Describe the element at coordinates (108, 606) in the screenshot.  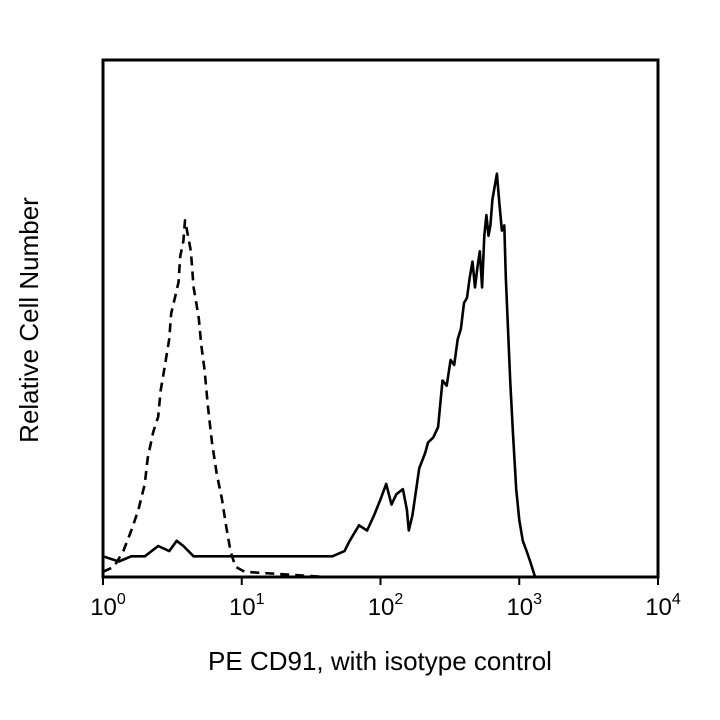
I see `x-tick-label: 10⁰` at that location.